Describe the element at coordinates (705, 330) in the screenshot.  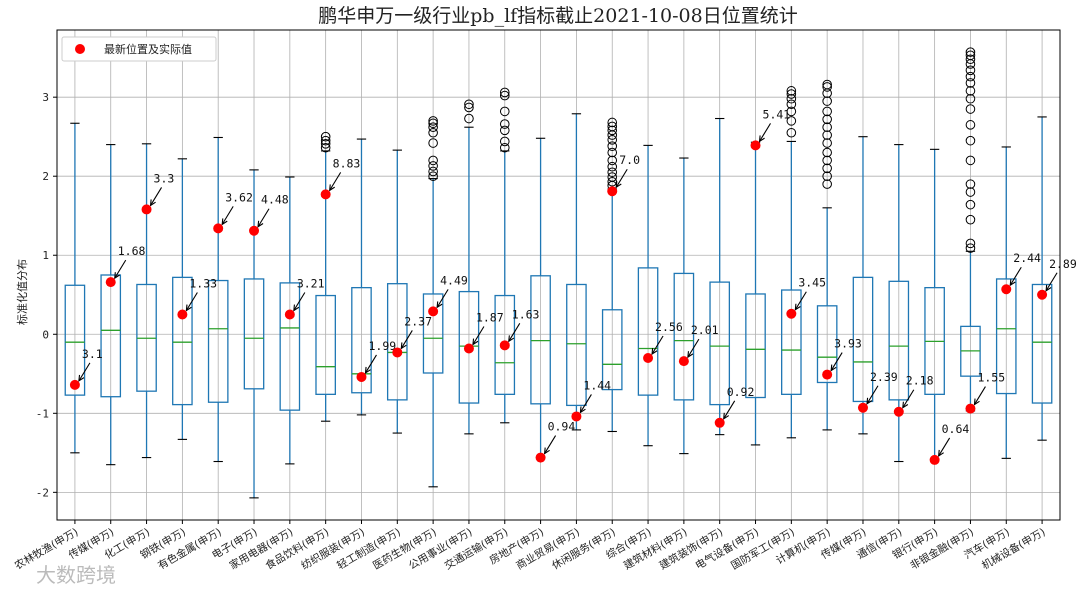
I see `annotation-label: 2.01` at that location.